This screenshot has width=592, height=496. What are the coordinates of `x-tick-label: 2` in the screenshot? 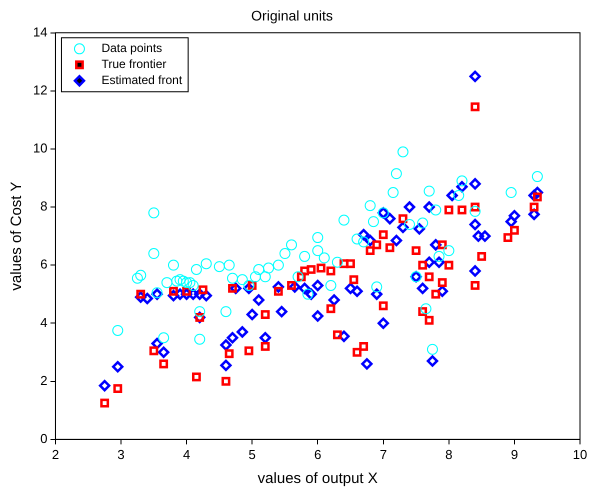 It's located at (56, 454).